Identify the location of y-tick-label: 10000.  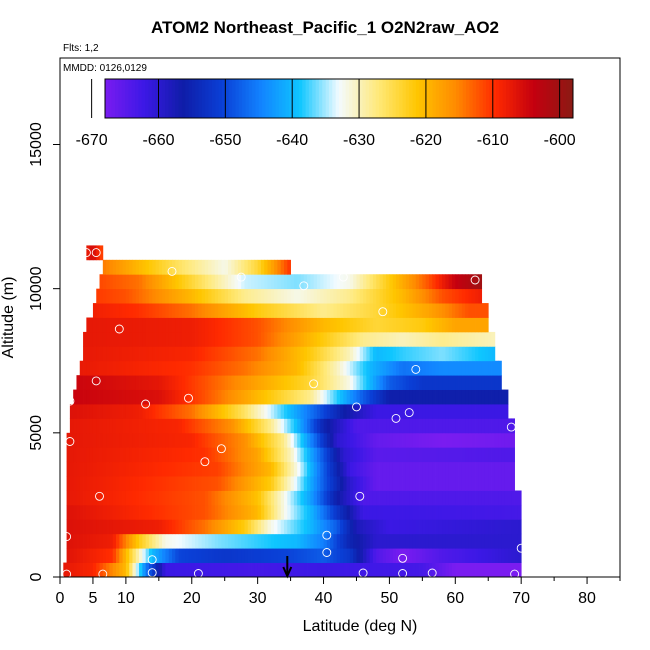
(36, 288).